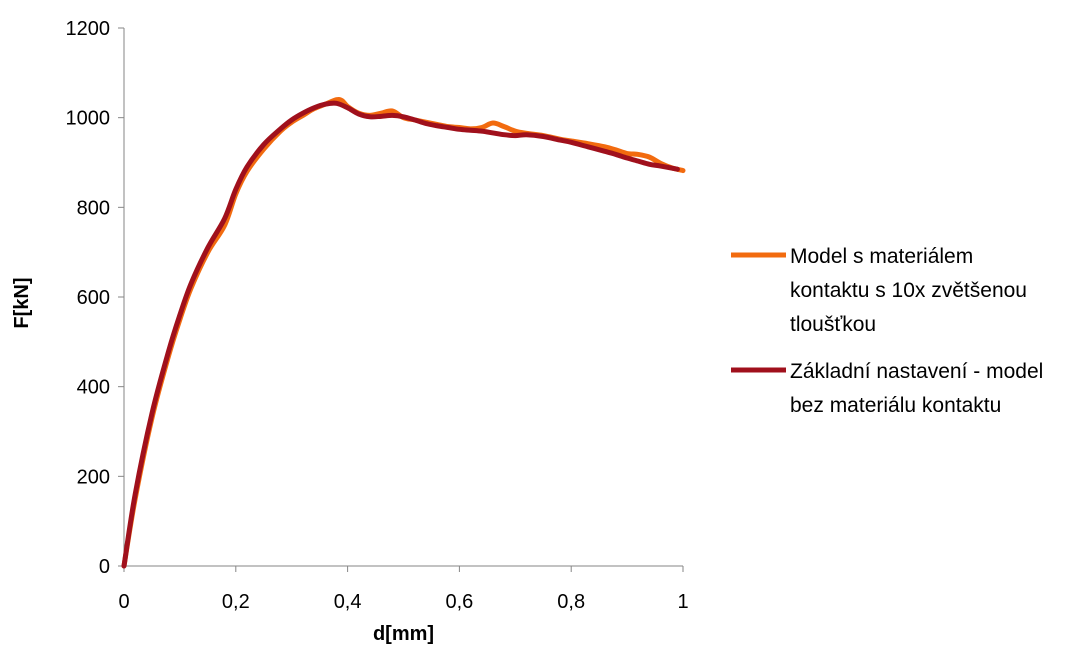 Image resolution: width=1080 pixels, height=653 pixels. What do you see at coordinates (93, 477) in the screenshot?
I see `y-tick-label: 200` at bounding box center [93, 477].